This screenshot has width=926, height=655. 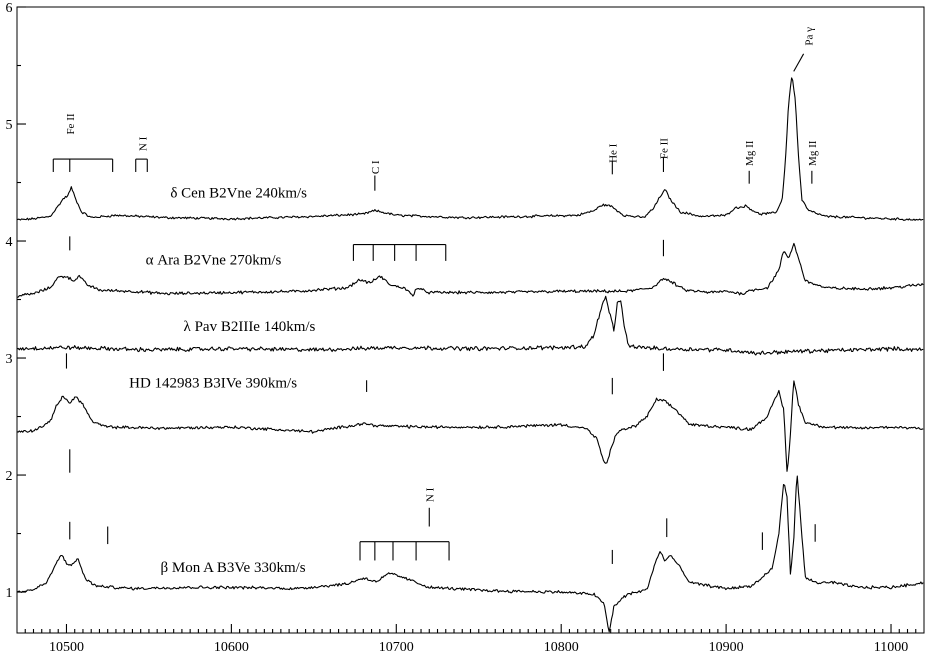 I want to click on line-id-label-4: Fe II, so click(x=664, y=148).